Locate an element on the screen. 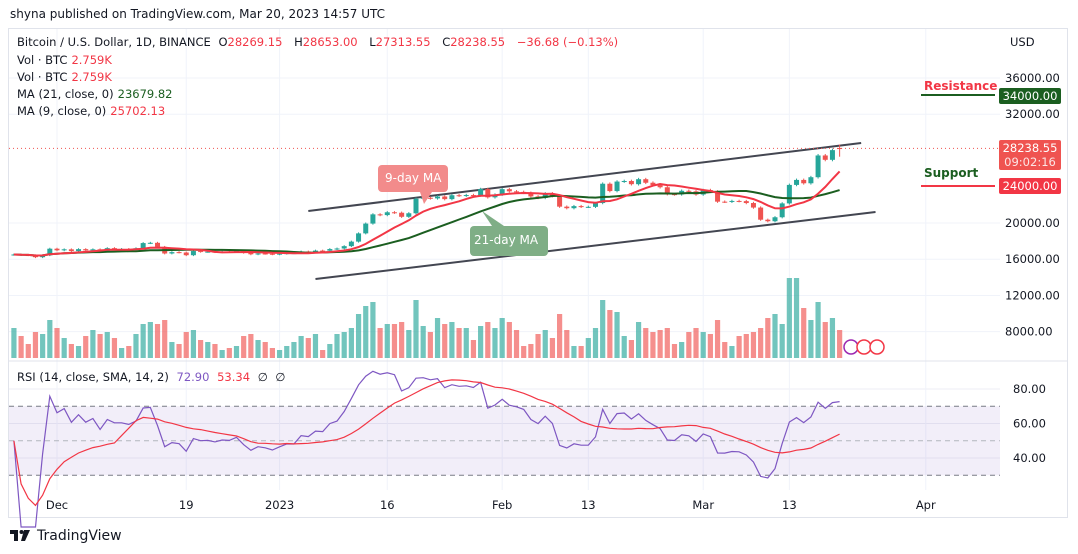 The image size is (1078, 554). resistance-price-tag: 34000.00 is located at coordinates (1030, 96).